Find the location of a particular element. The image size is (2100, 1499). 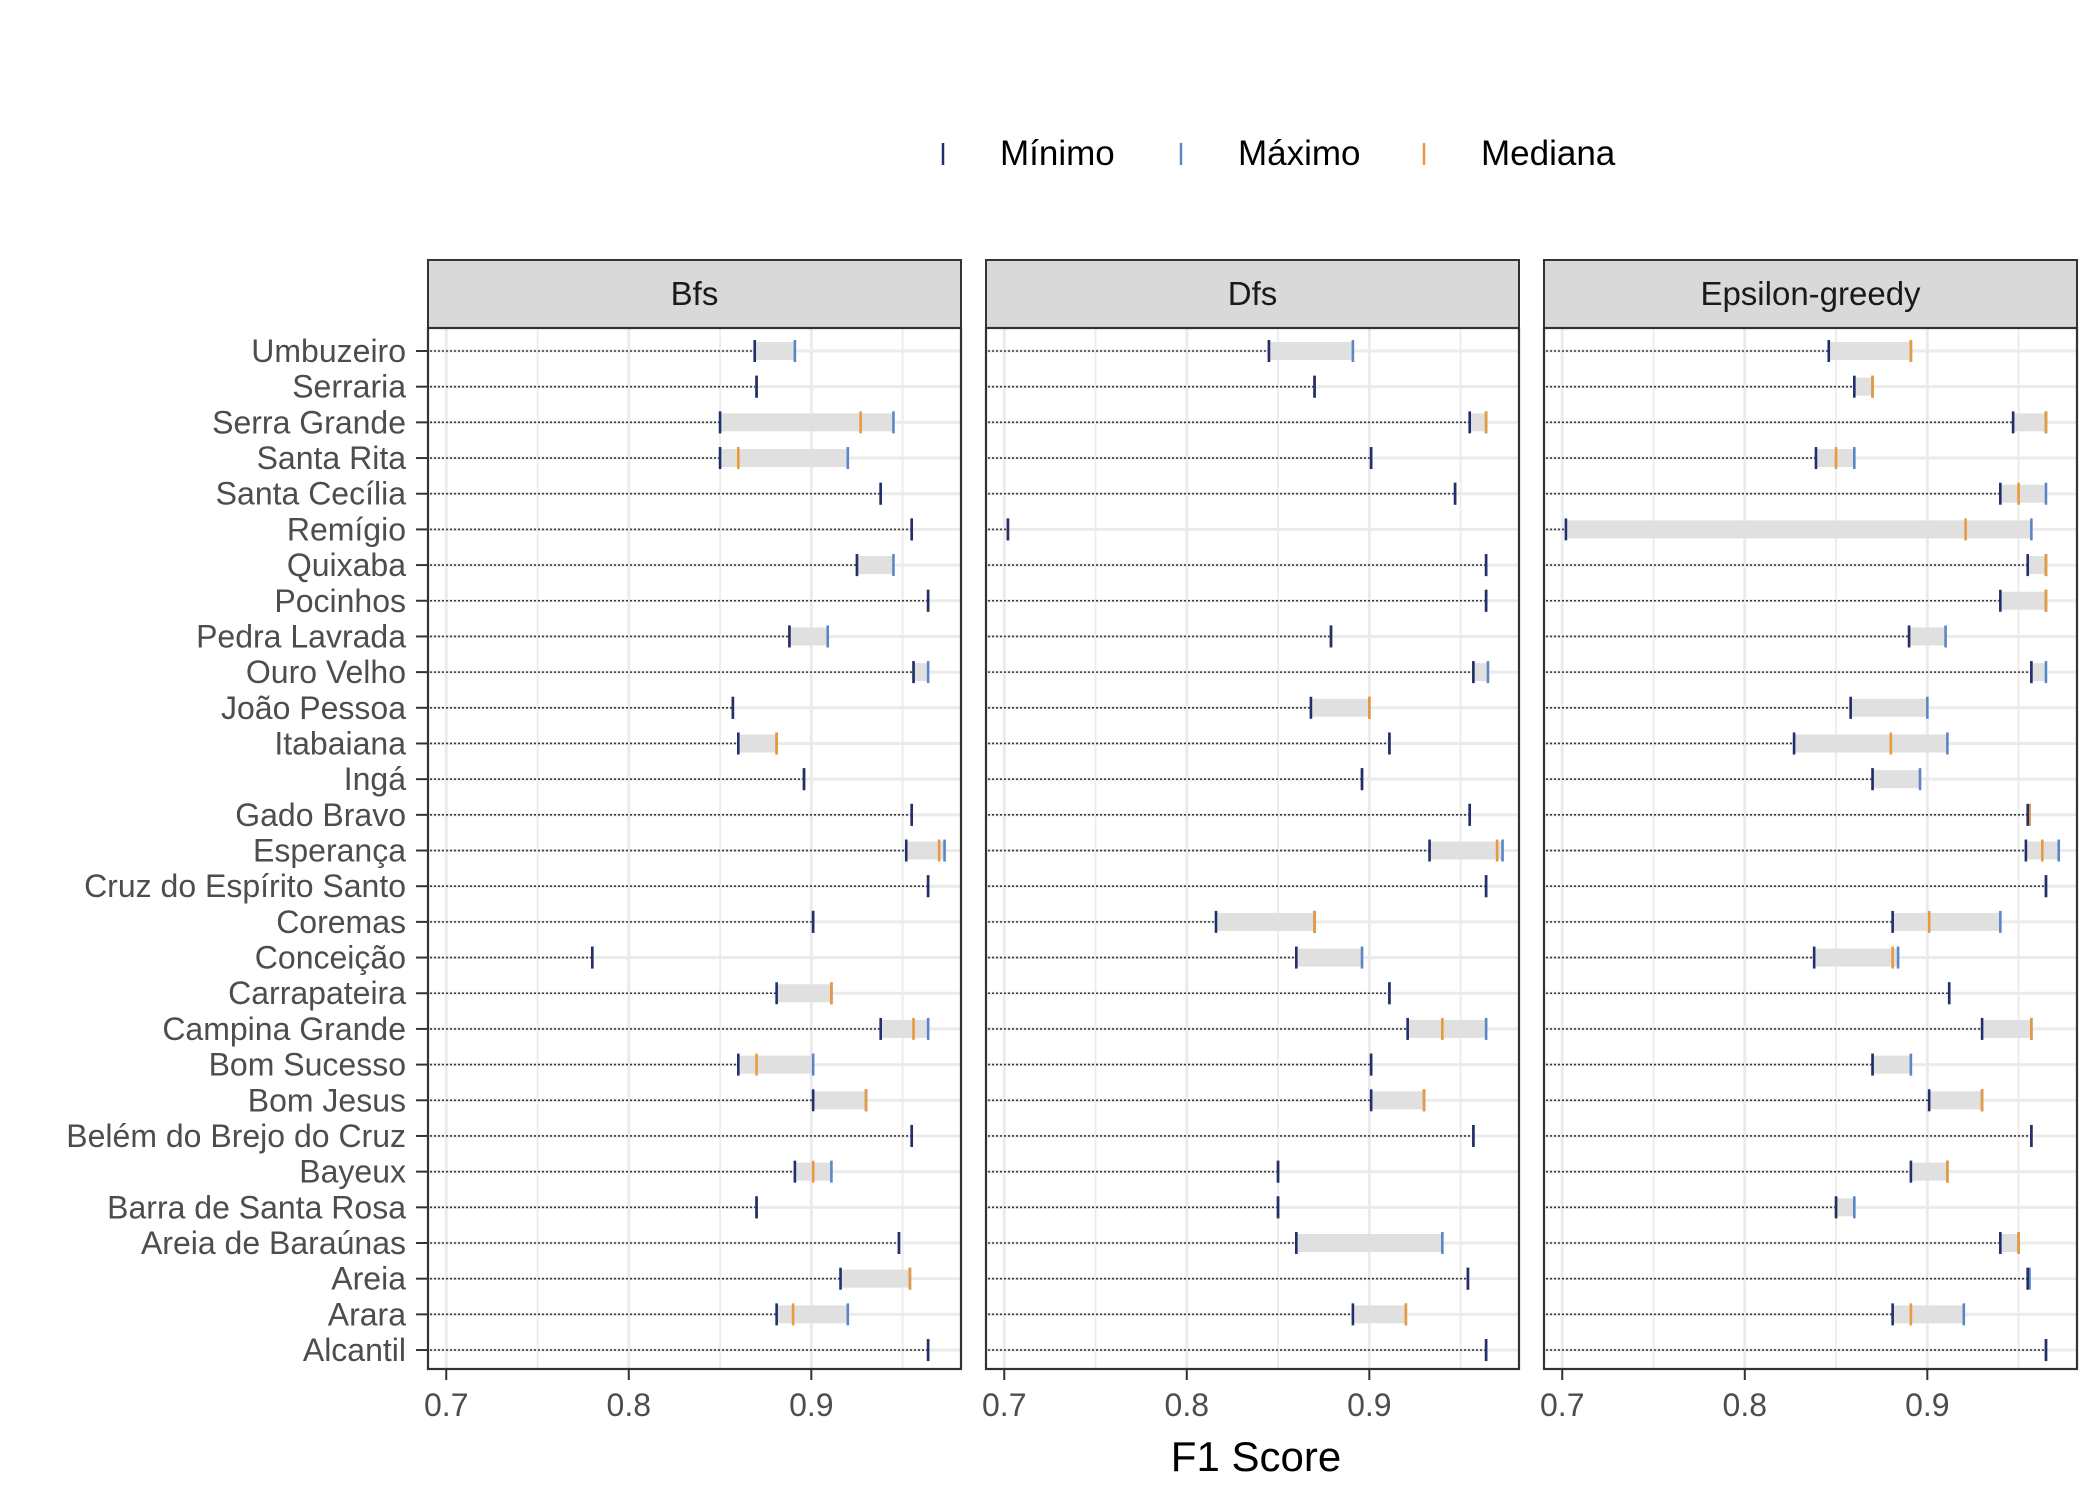

strip-label: Dfs is located at coordinates (1253, 293).